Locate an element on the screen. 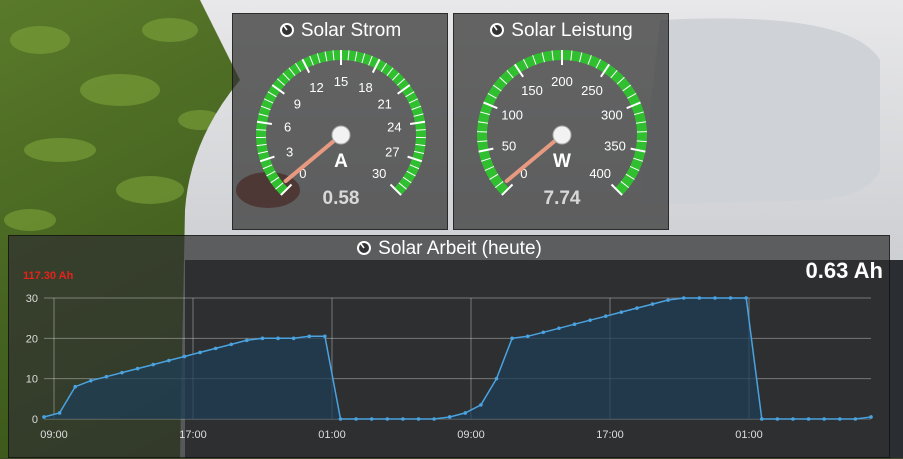  y-tick-label: 30 is located at coordinates (32, 299).